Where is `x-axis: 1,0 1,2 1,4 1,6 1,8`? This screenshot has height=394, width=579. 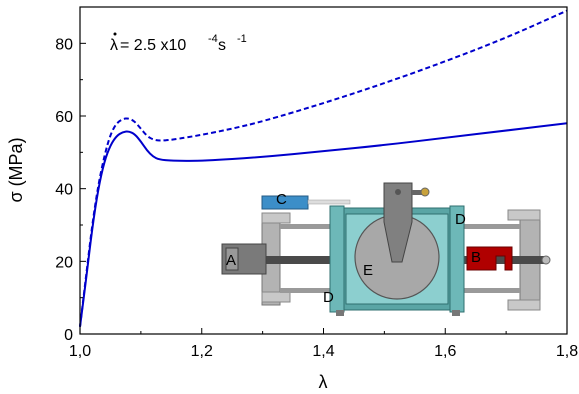
x-axis: 1,0 1,2 1,4 1,6 1,8 is located at coordinates (323, 344).